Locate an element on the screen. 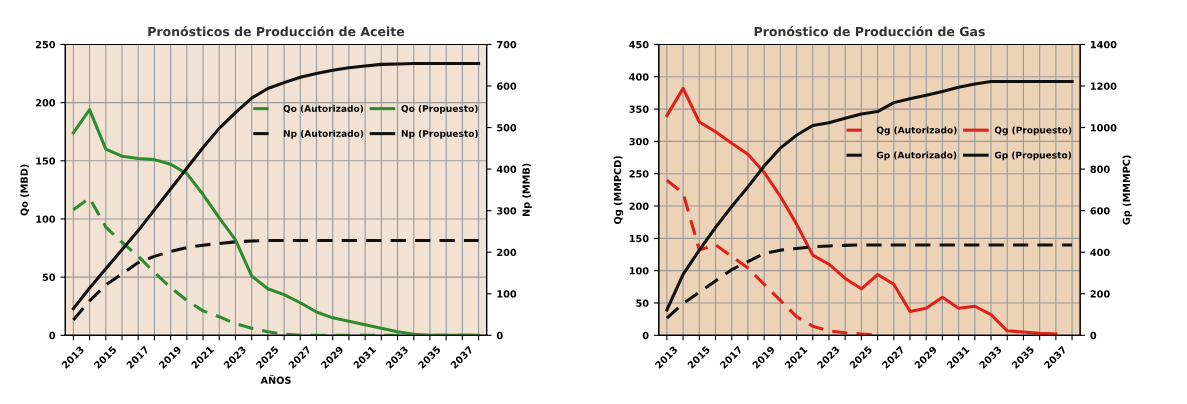 This screenshot has width=1187, height=404. legend-label: Gp (Autorizado) is located at coordinates (916, 156).